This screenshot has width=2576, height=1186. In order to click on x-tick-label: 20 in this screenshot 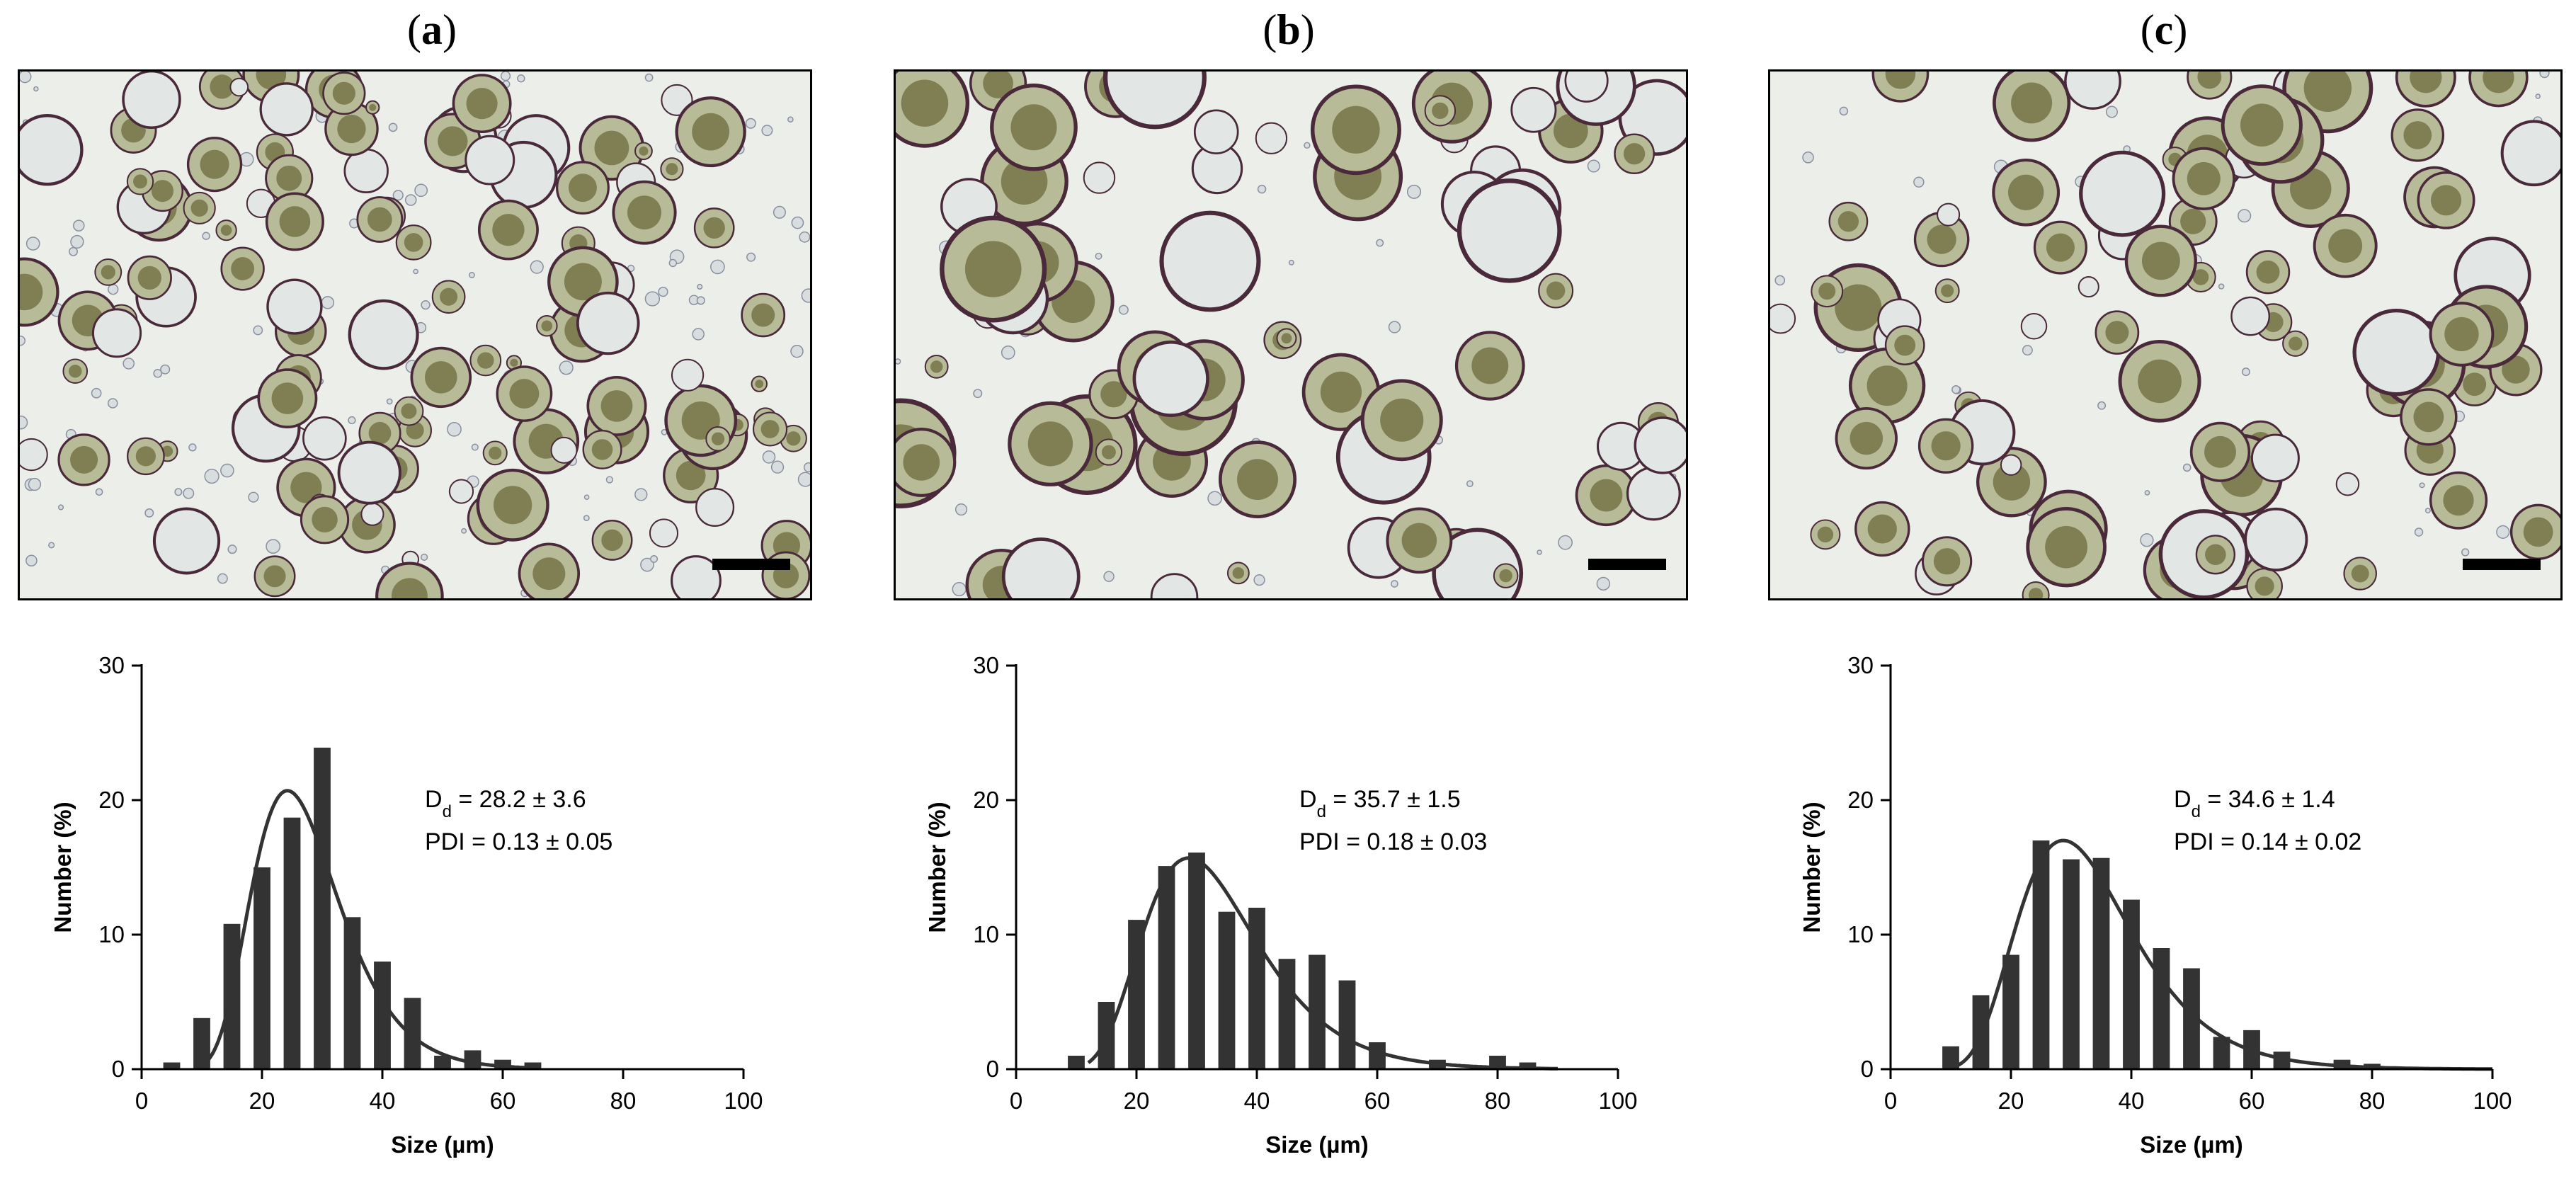, I will do `click(2011, 1101)`.